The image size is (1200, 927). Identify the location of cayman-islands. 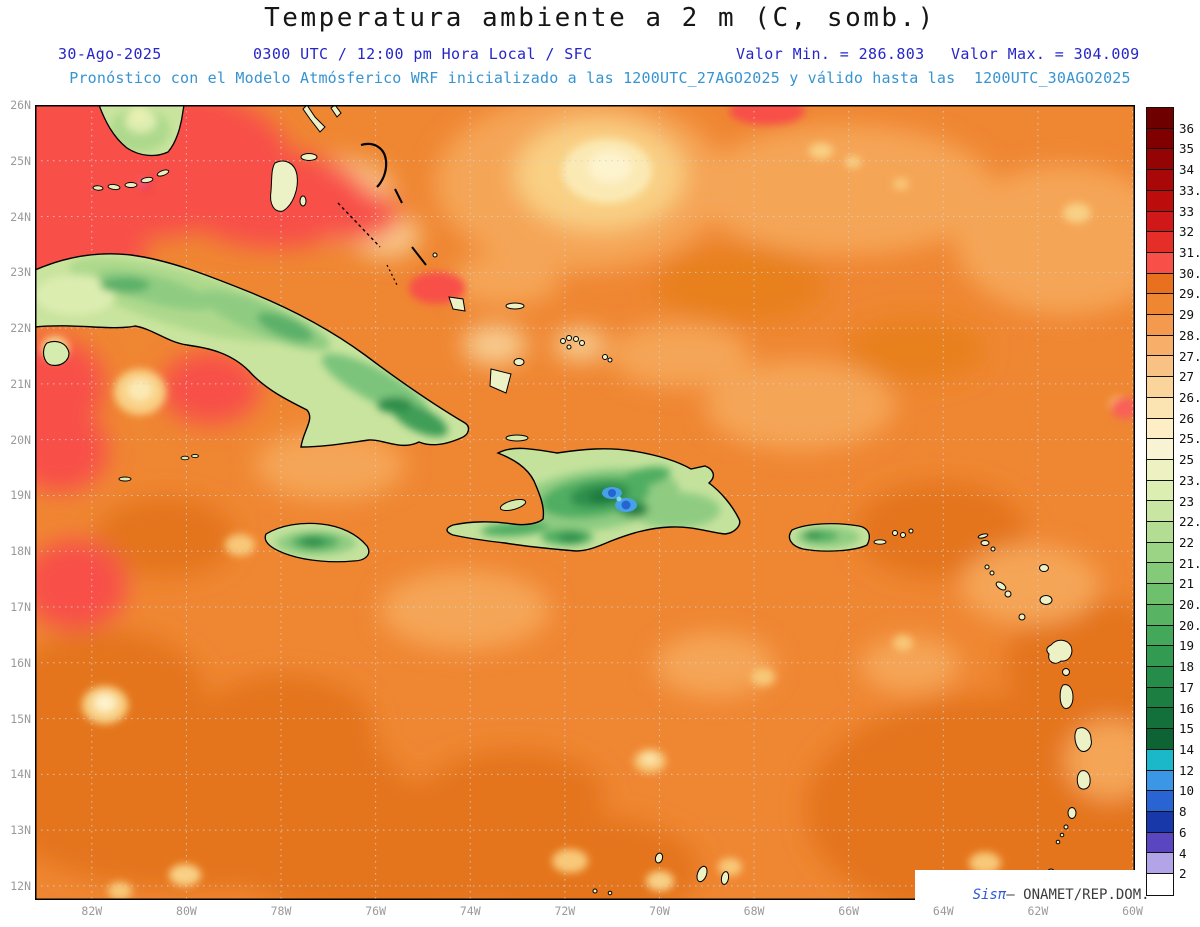
(158, 467).